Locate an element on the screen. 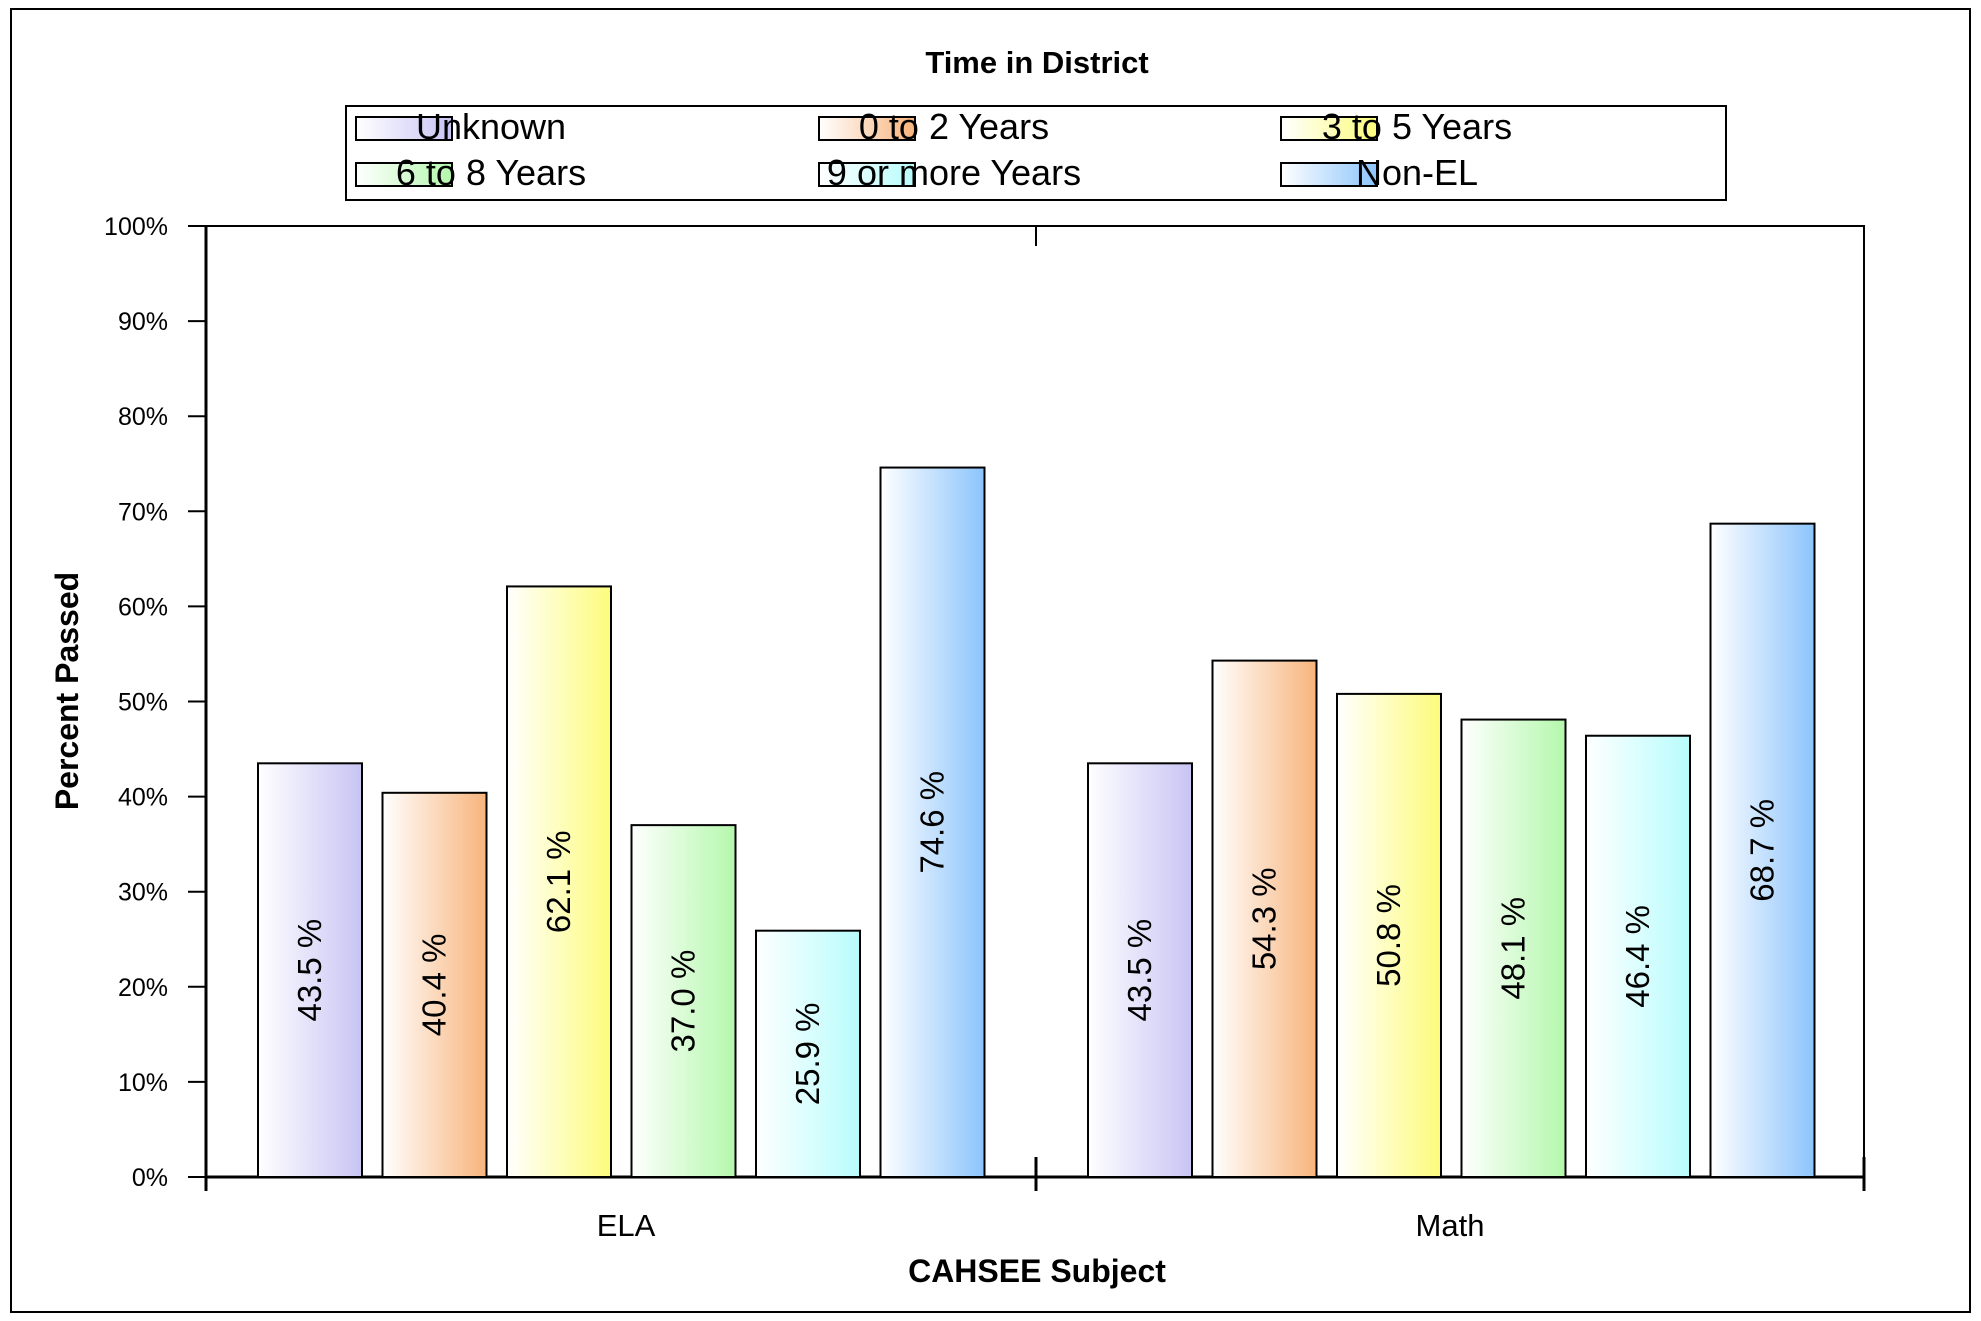  bar-value-label: 25.9 % is located at coordinates (807, 1053).